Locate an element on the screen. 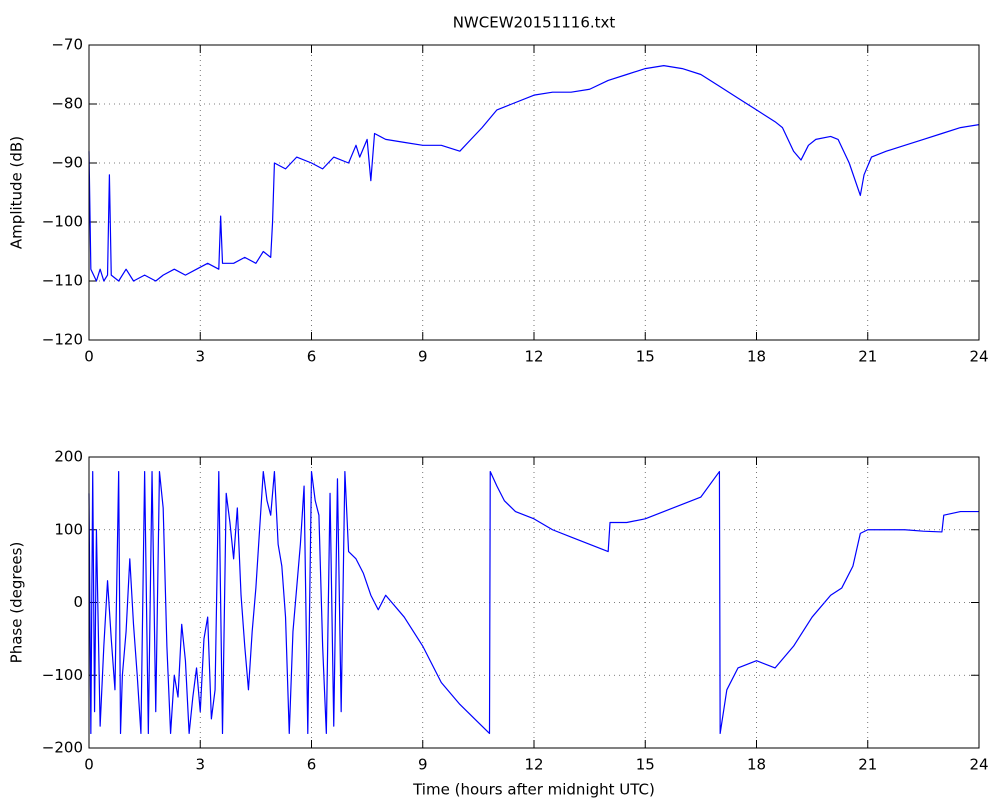  y-tick-label: 0 is located at coordinates (78, 602).